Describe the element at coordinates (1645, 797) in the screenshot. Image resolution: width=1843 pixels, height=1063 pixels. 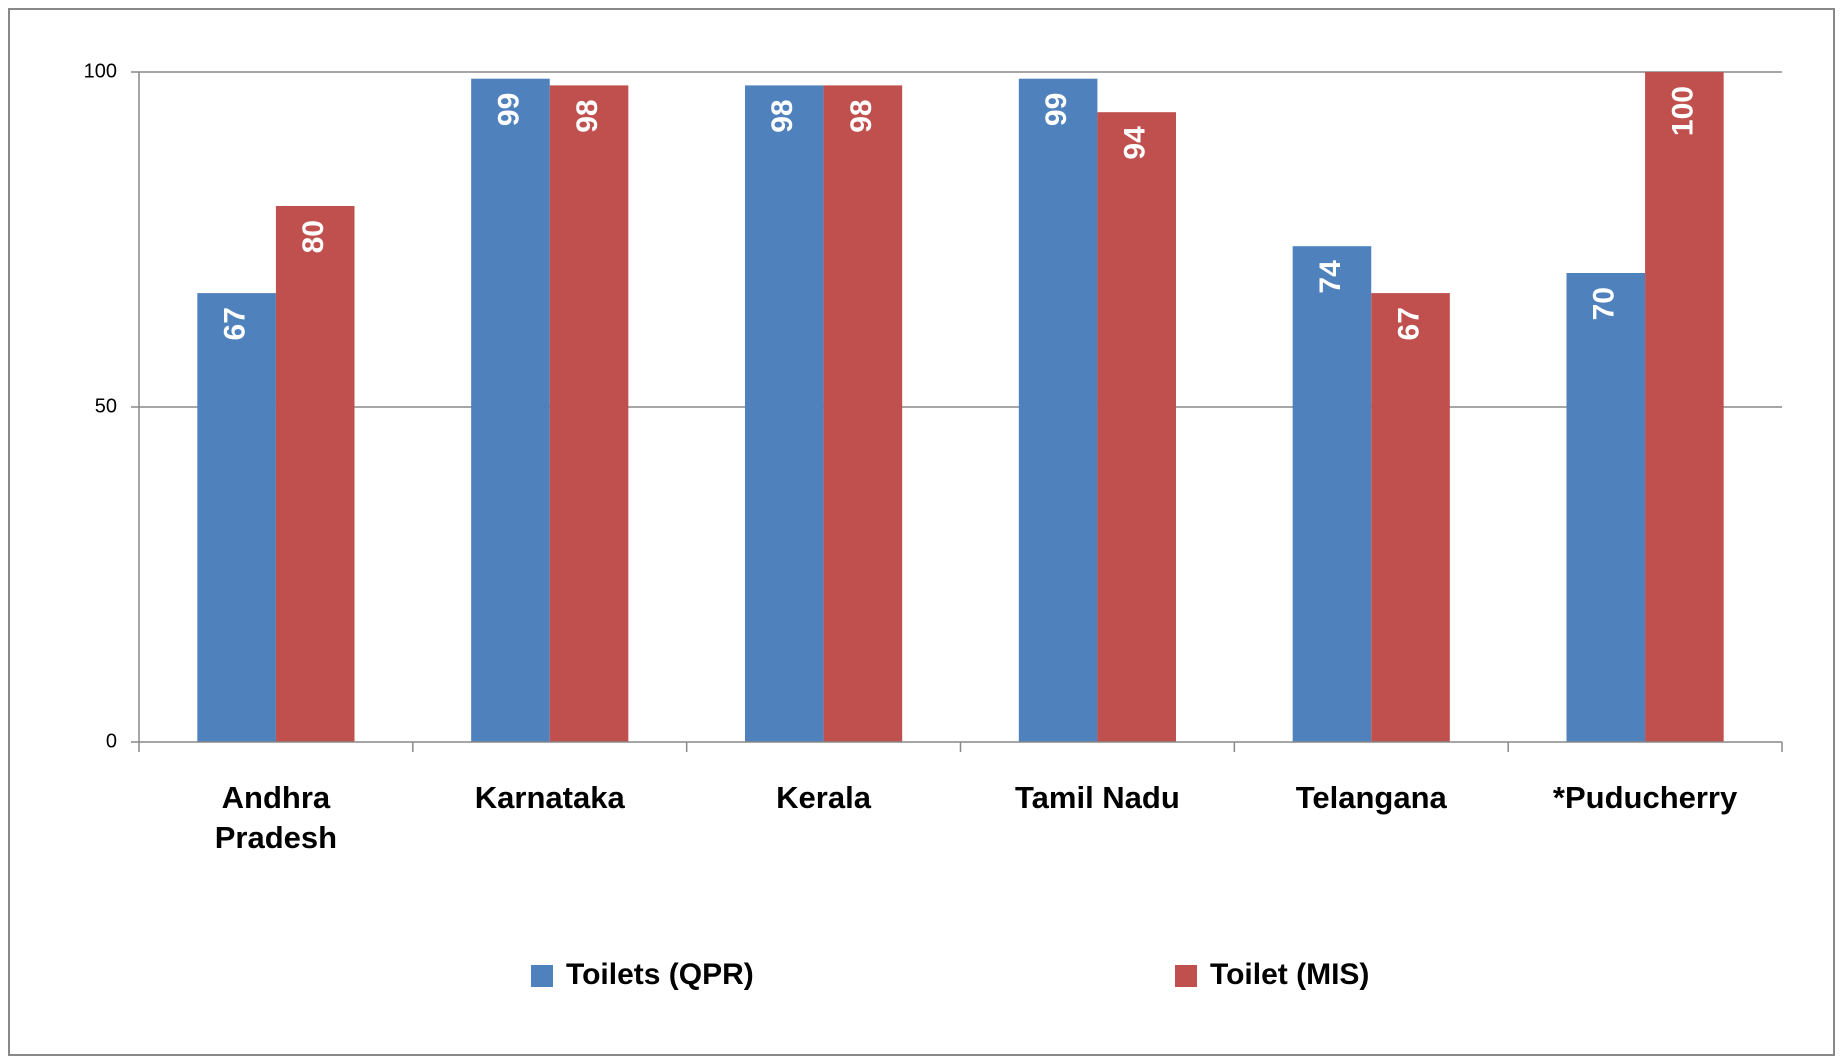
I see `x-tick-label: *Puducherry` at that location.